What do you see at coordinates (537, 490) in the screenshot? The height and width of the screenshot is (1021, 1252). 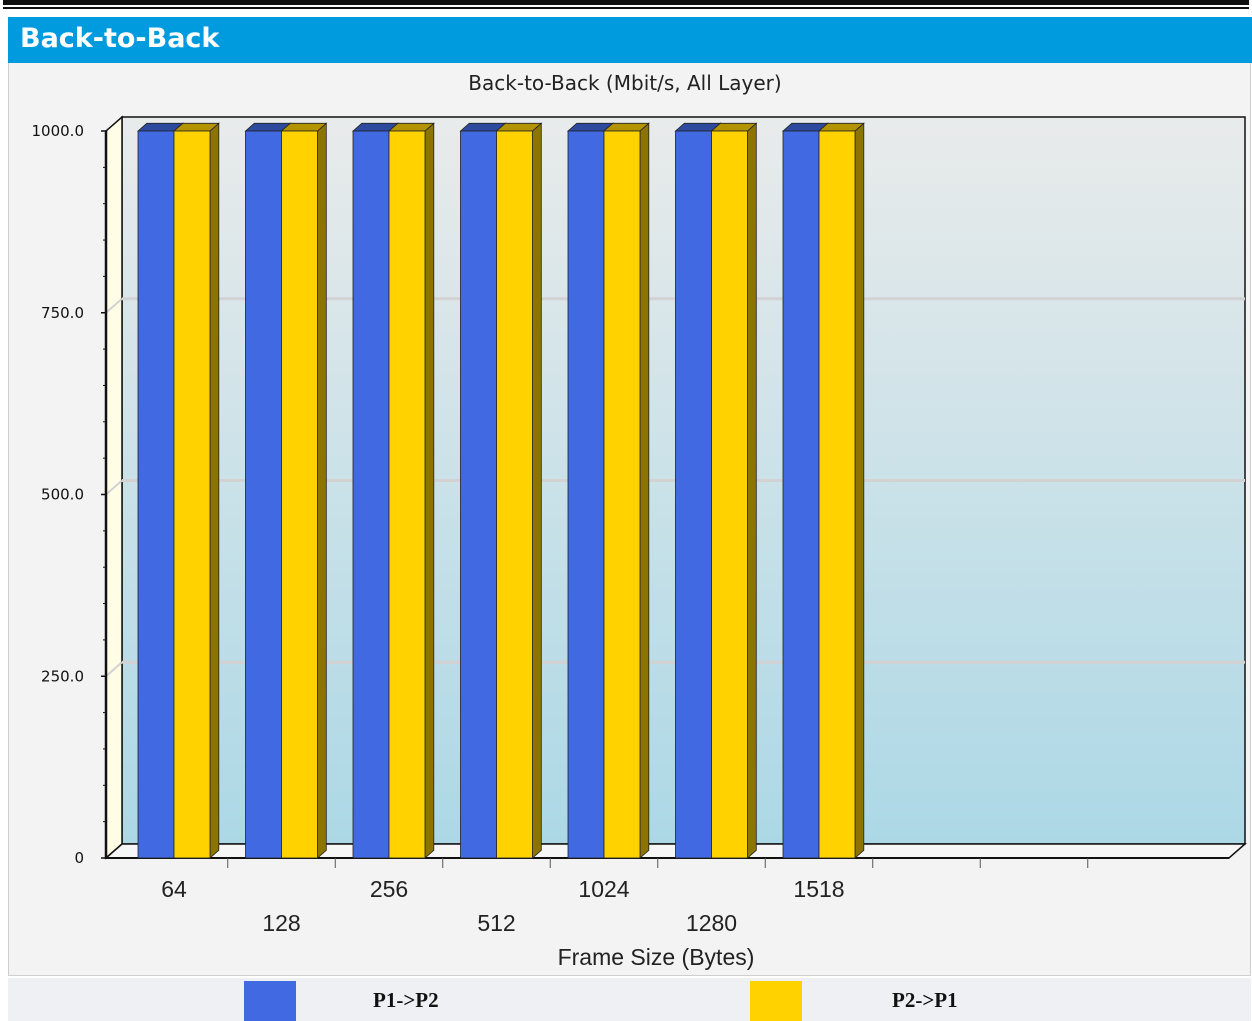 I see `bar-p2-p1-512-side` at bounding box center [537, 490].